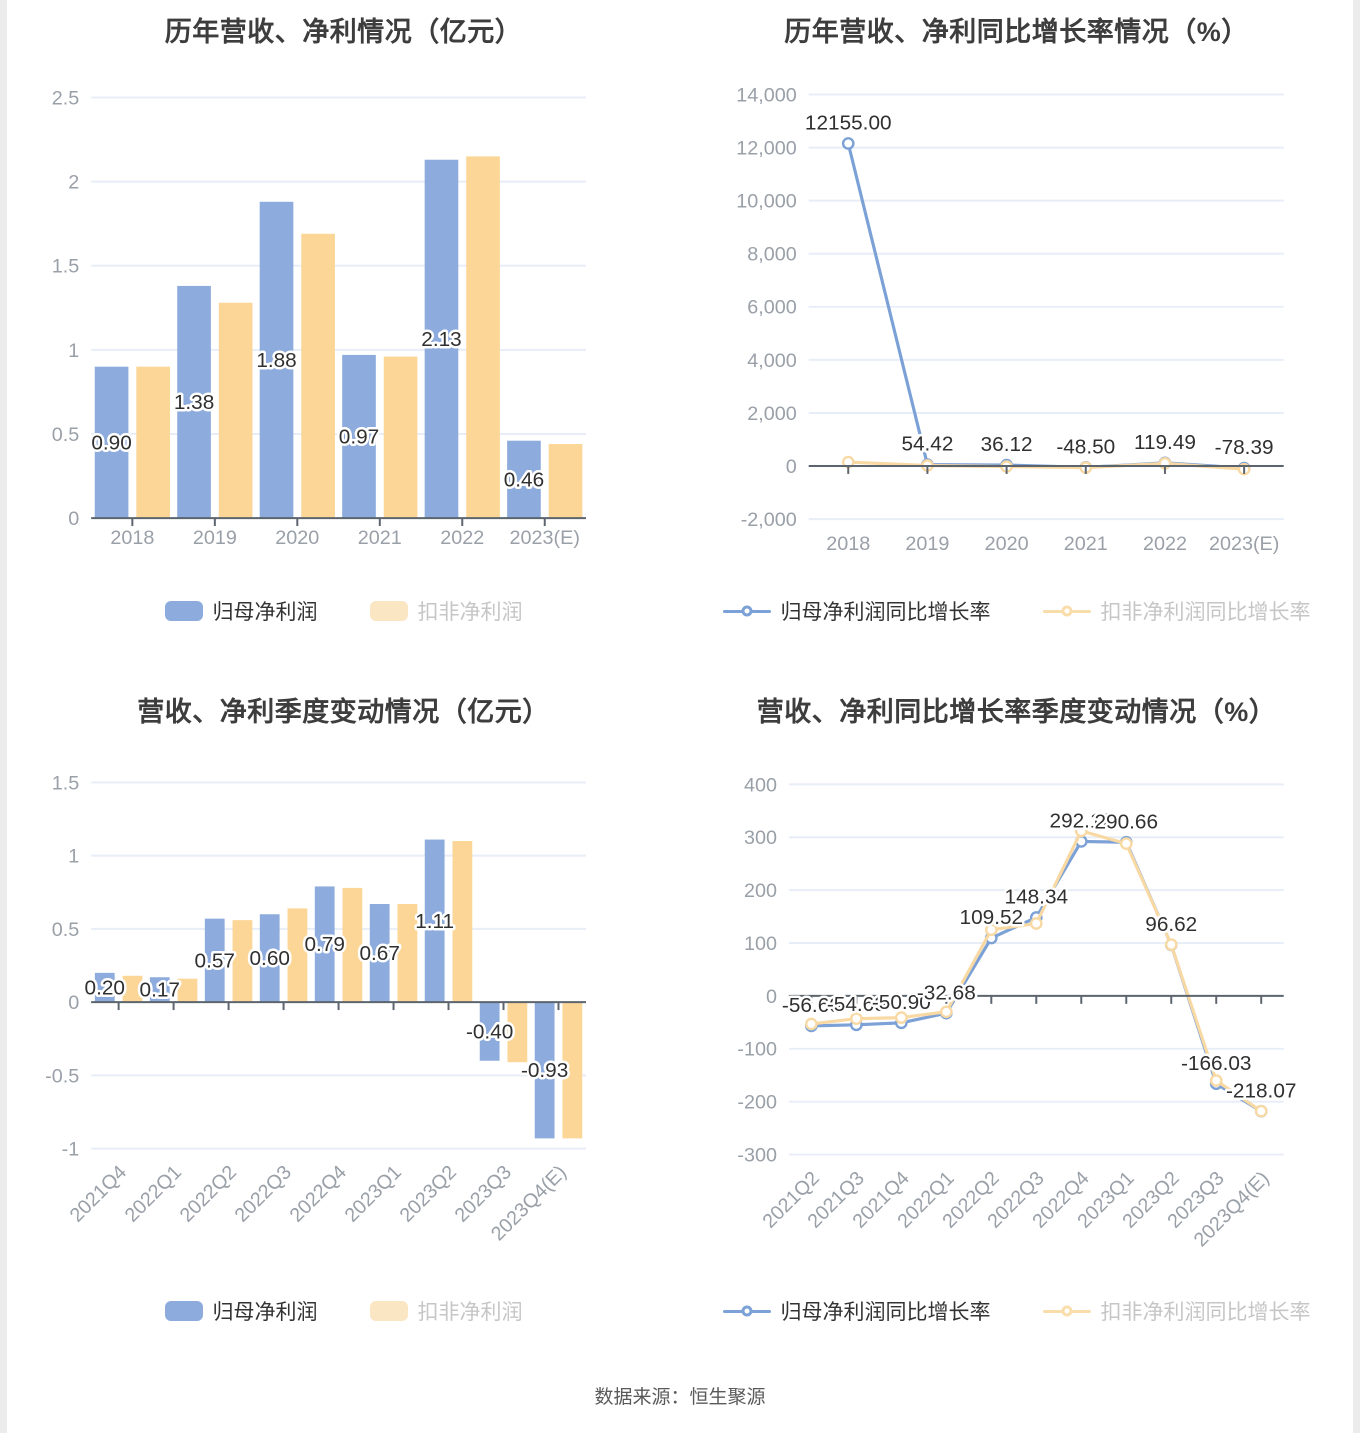  Describe the element at coordinates (757, 1155) in the screenshot. I see `y-tick-label: -300` at that location.